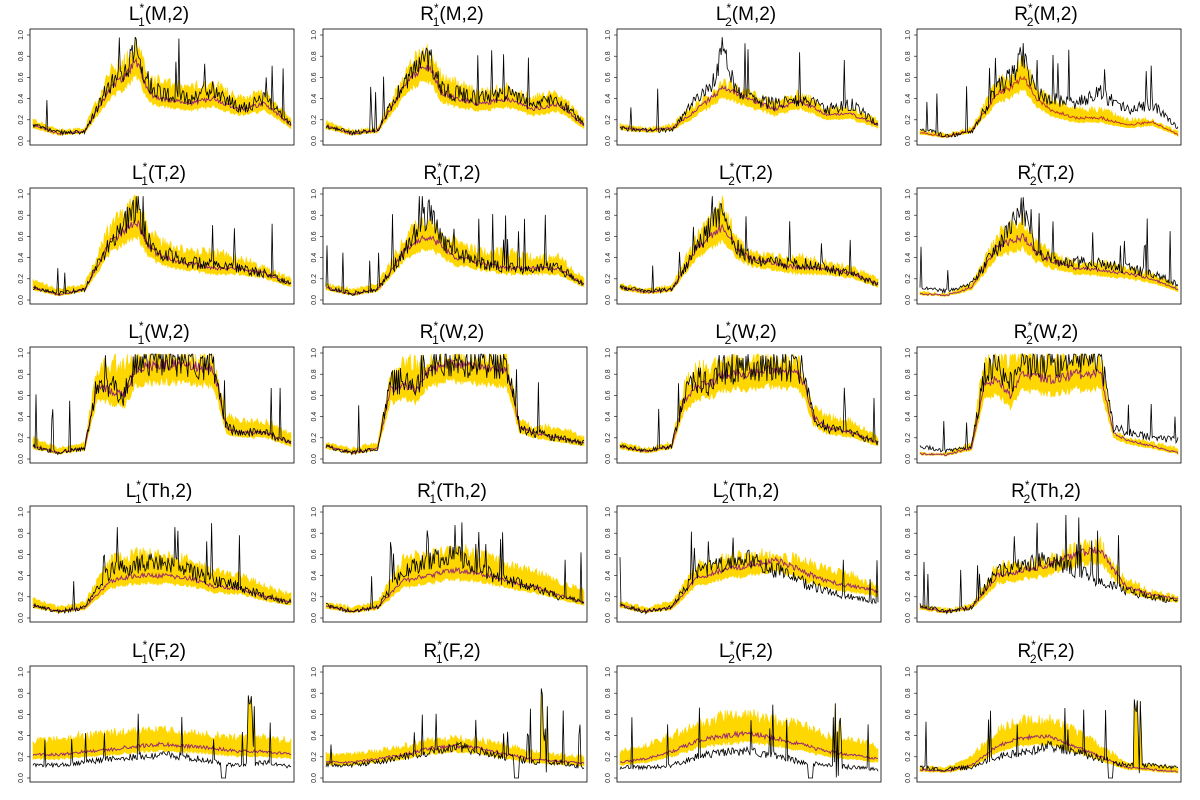 The width and height of the screenshot is (1200, 800). I want to click on panel-L2_F: L*2(F,2) 0.0 0.2 0.4 0.6 0.8 1.0, so click(746, 714).